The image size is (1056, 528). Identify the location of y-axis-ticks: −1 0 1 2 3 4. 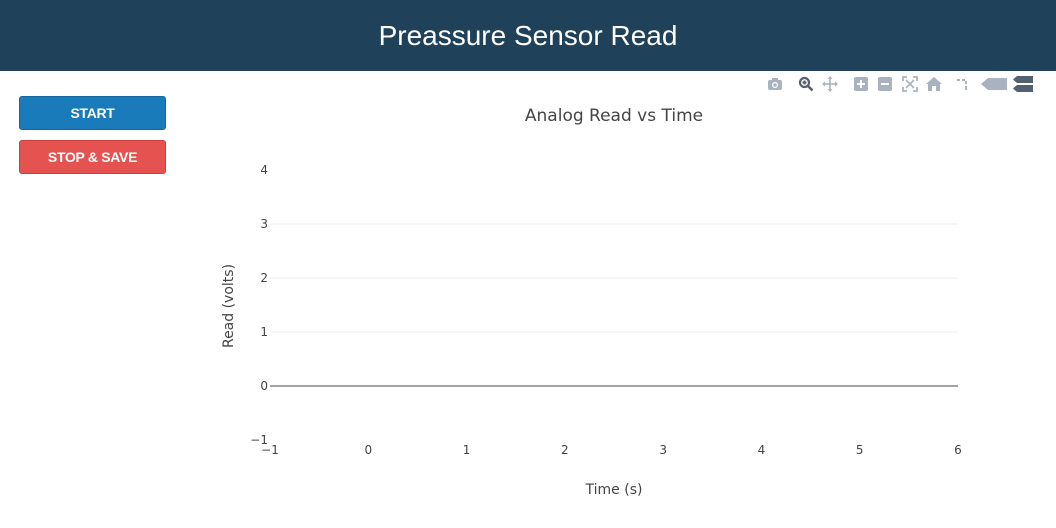
(259, 305).